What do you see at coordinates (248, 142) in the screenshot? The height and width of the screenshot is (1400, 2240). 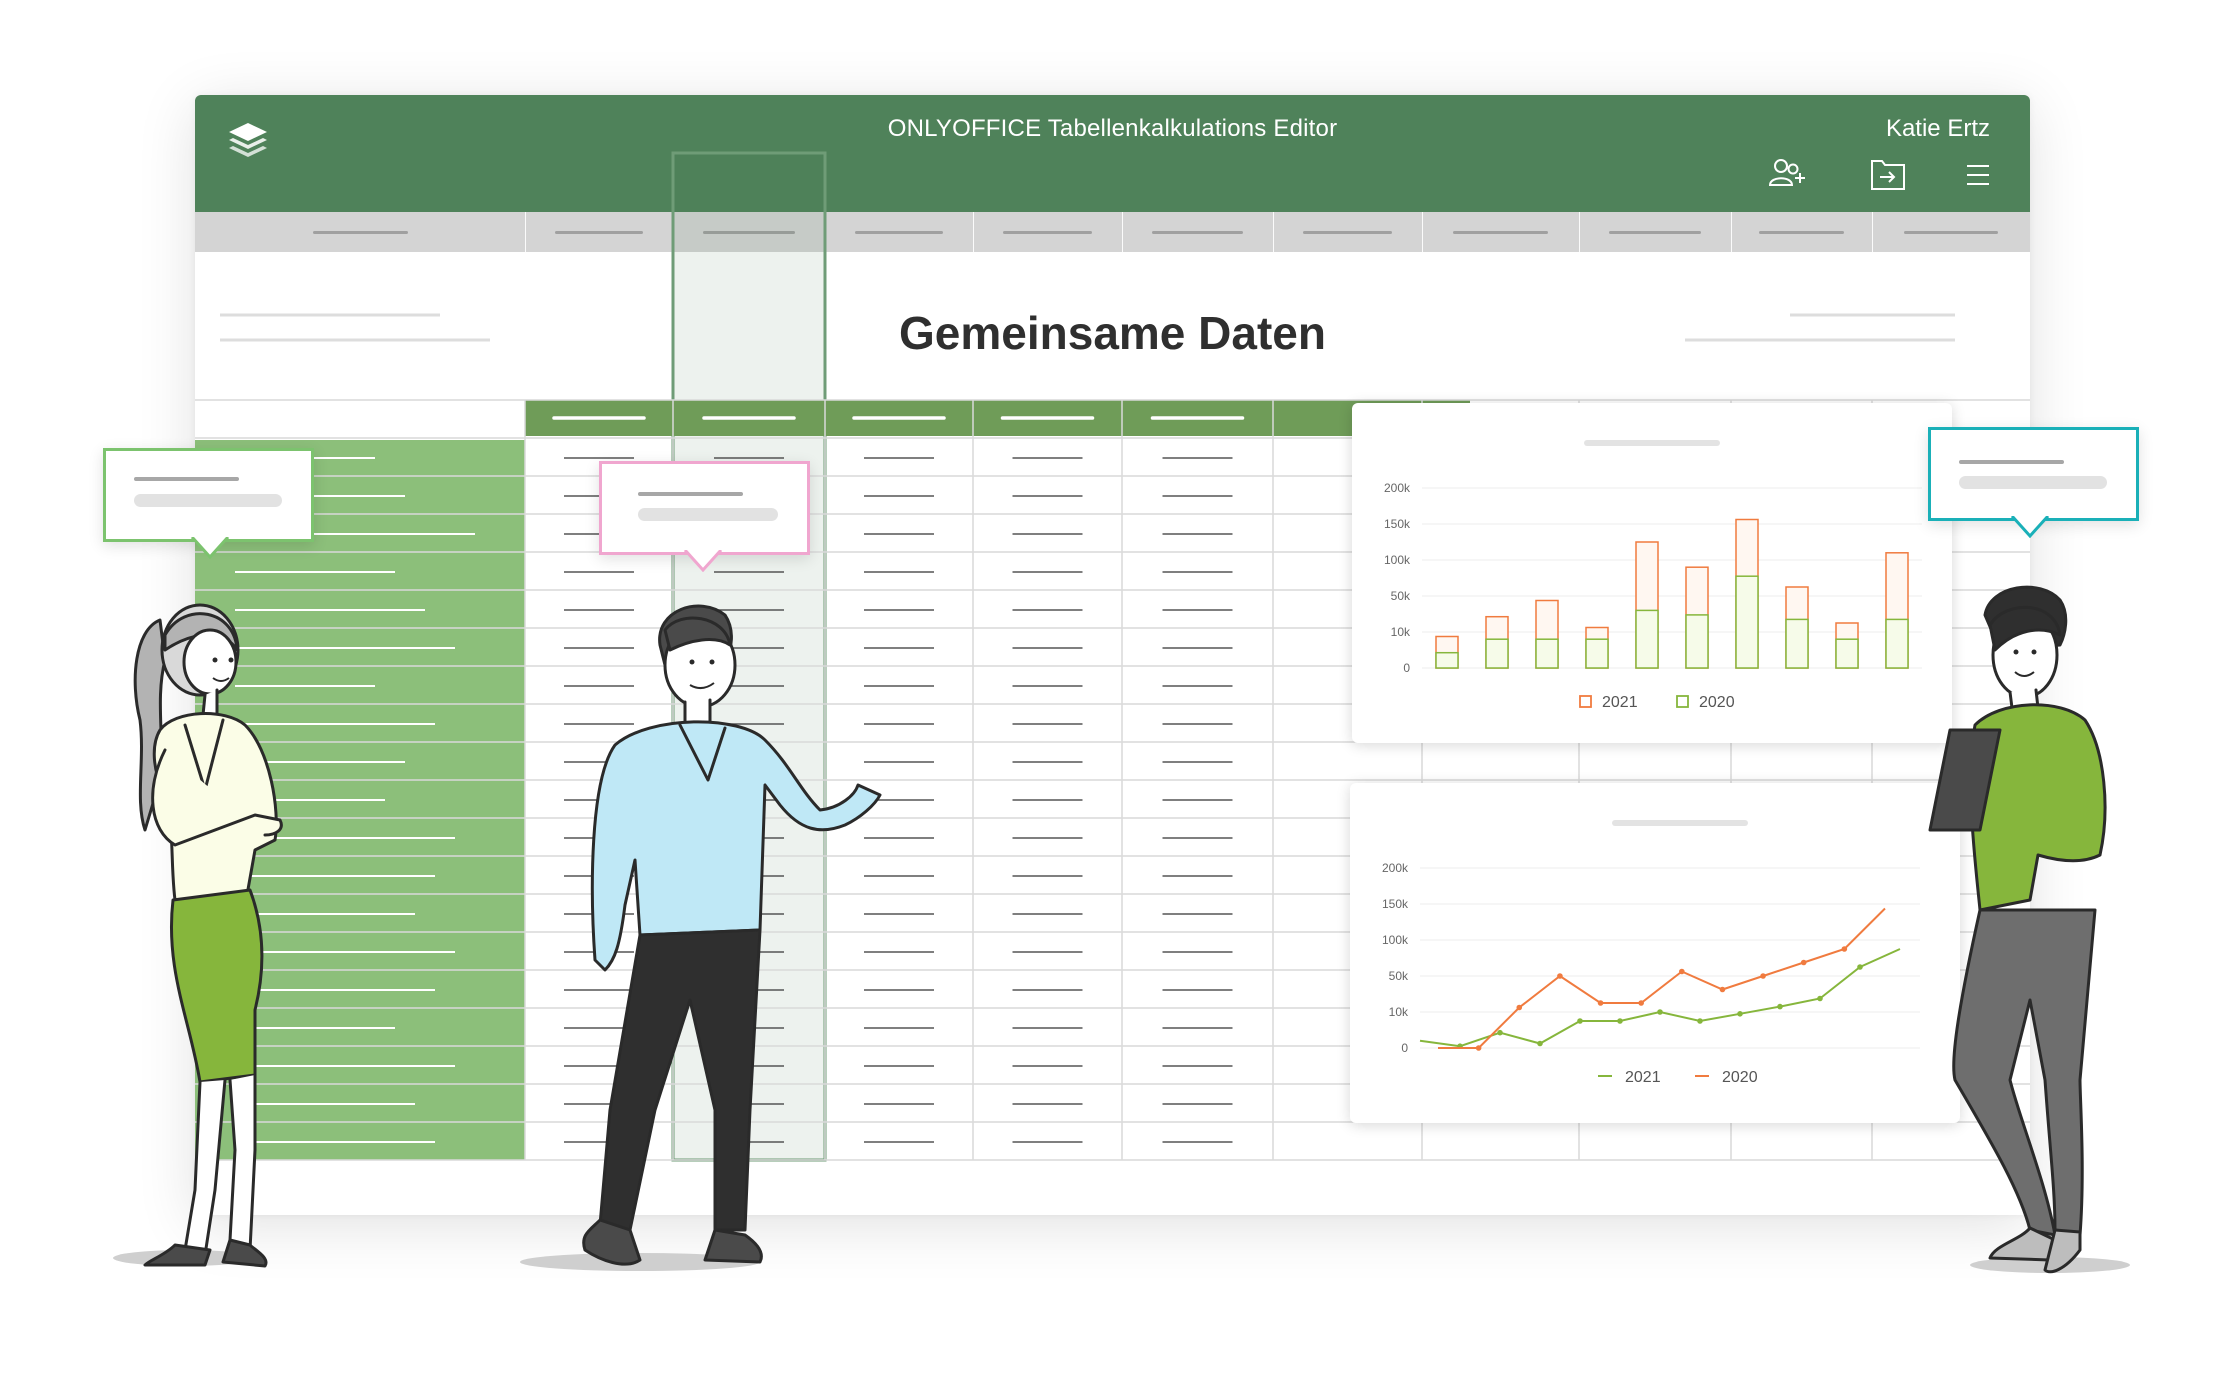 I see `onlyoffice-layers-icon` at bounding box center [248, 142].